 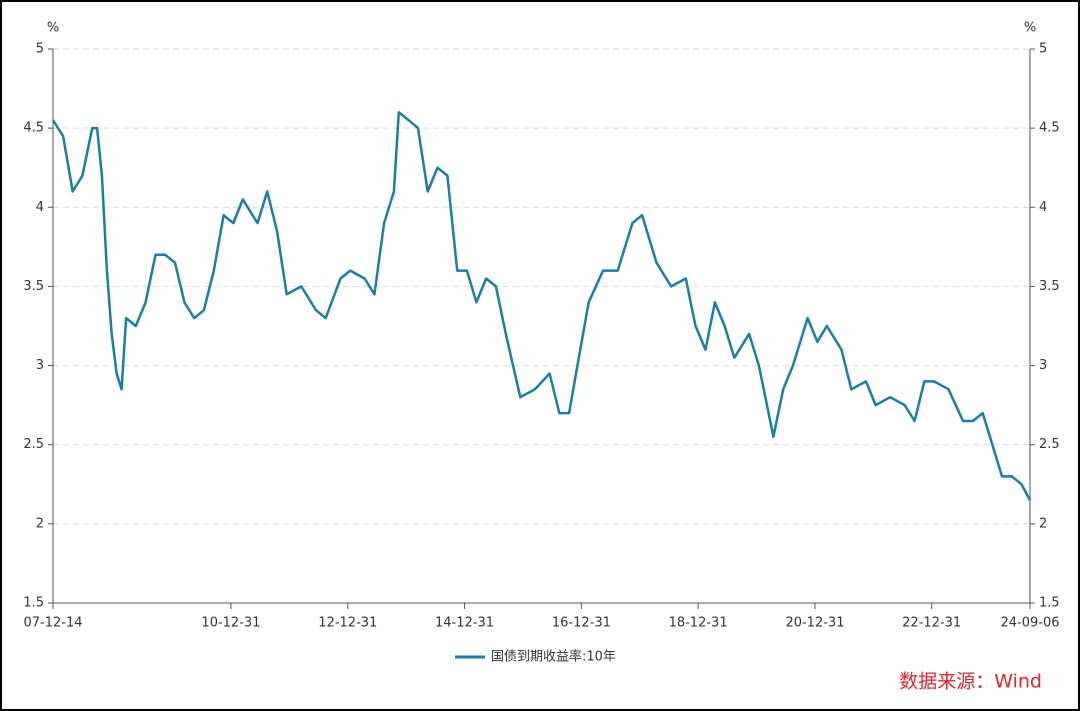 I want to click on x-tick-label: 14-12-31, so click(x=464, y=623).